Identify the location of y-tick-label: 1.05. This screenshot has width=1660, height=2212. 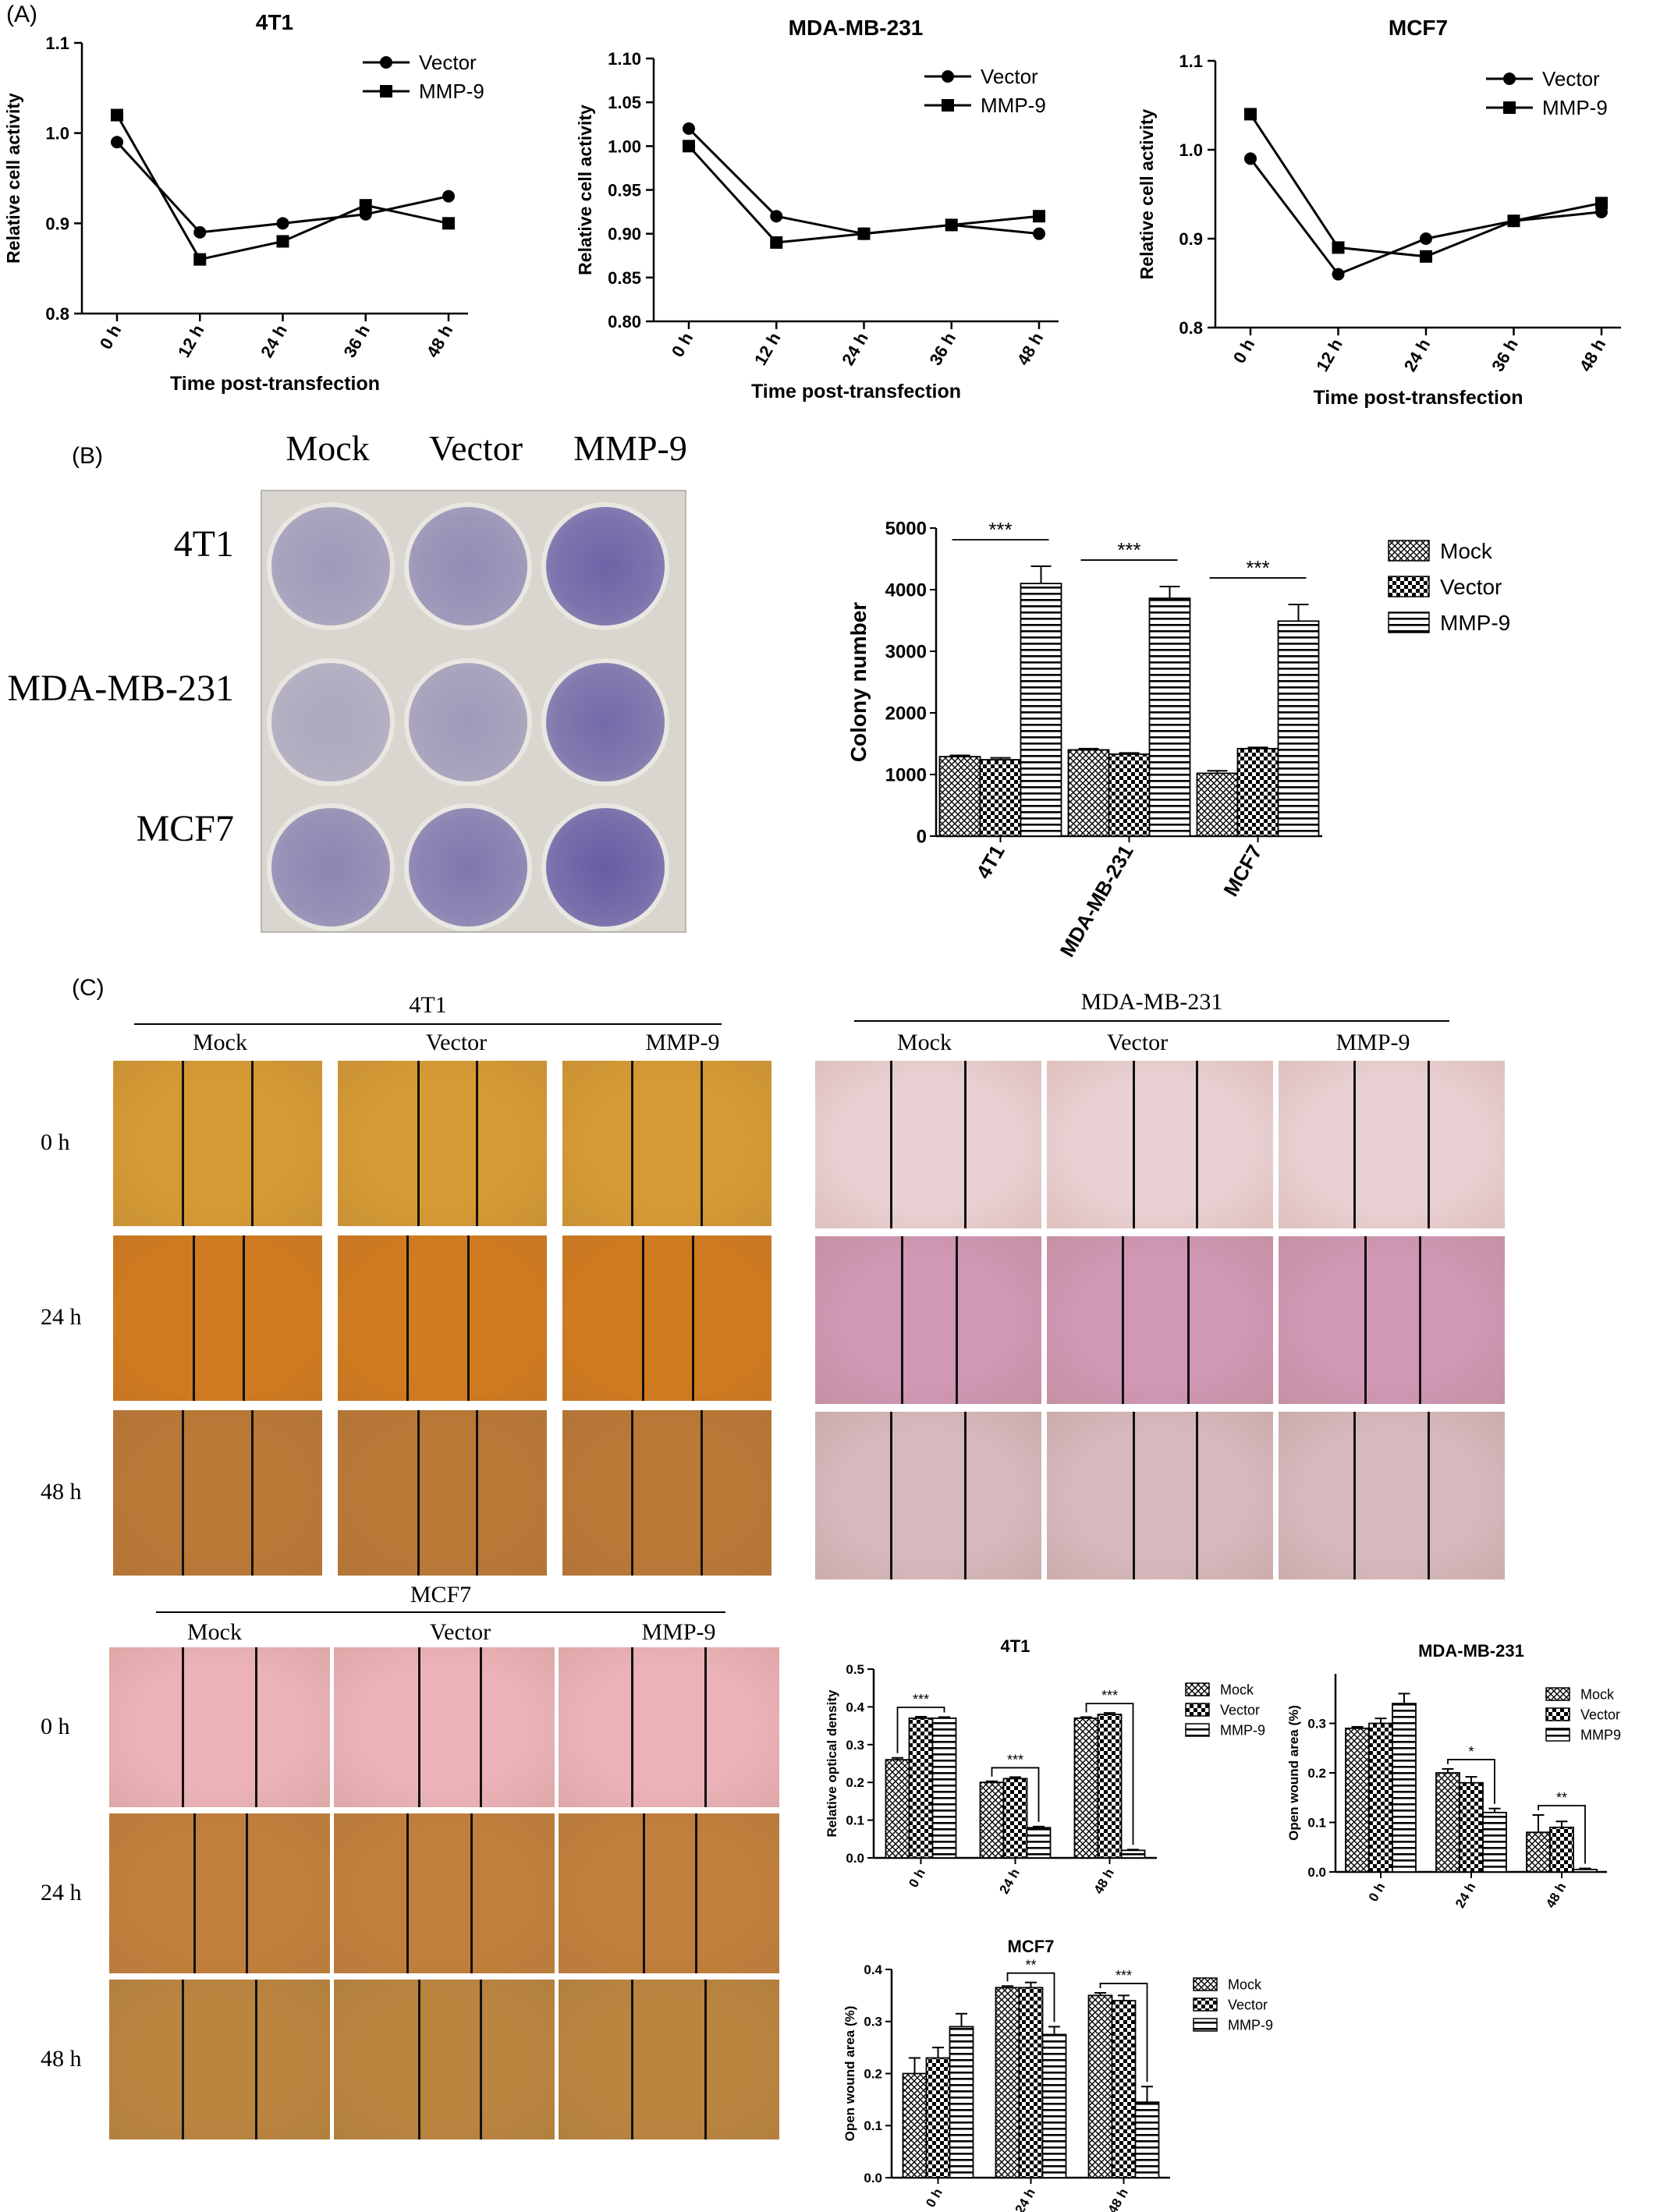
(624, 103).